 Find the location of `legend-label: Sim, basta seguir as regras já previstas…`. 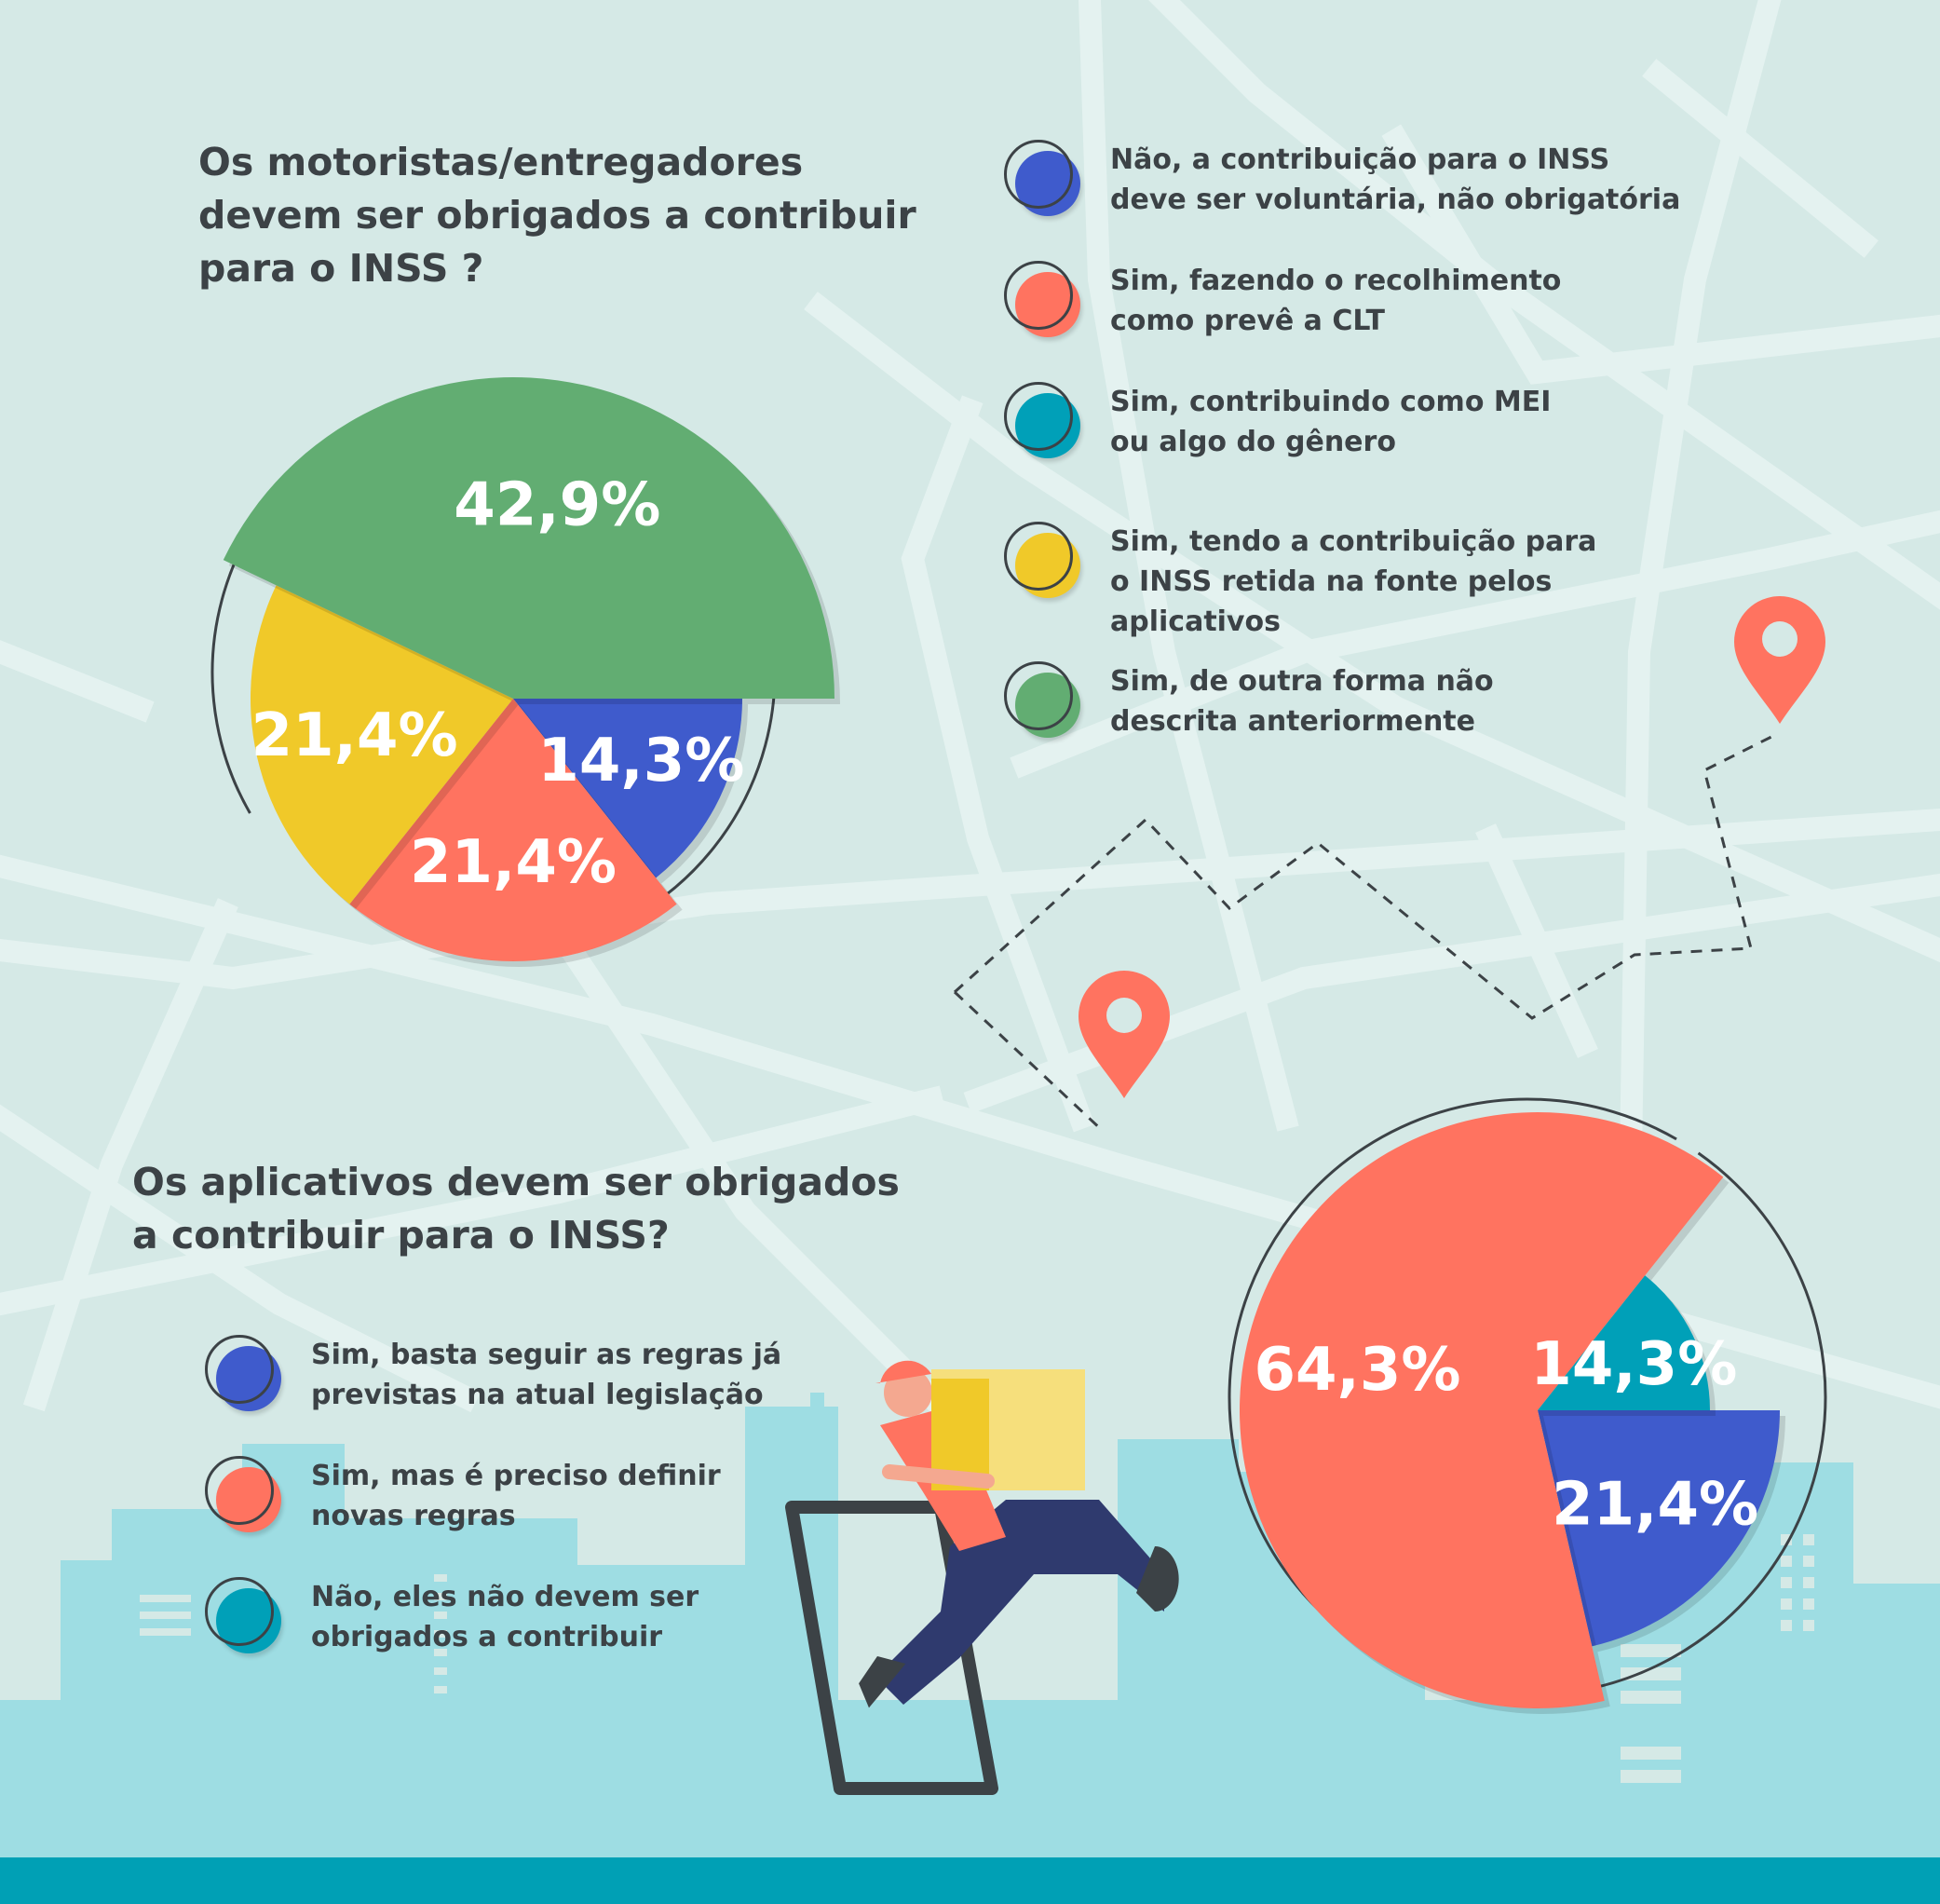

legend-label: Sim, basta seguir as regras já previstas… is located at coordinates (546, 1375).